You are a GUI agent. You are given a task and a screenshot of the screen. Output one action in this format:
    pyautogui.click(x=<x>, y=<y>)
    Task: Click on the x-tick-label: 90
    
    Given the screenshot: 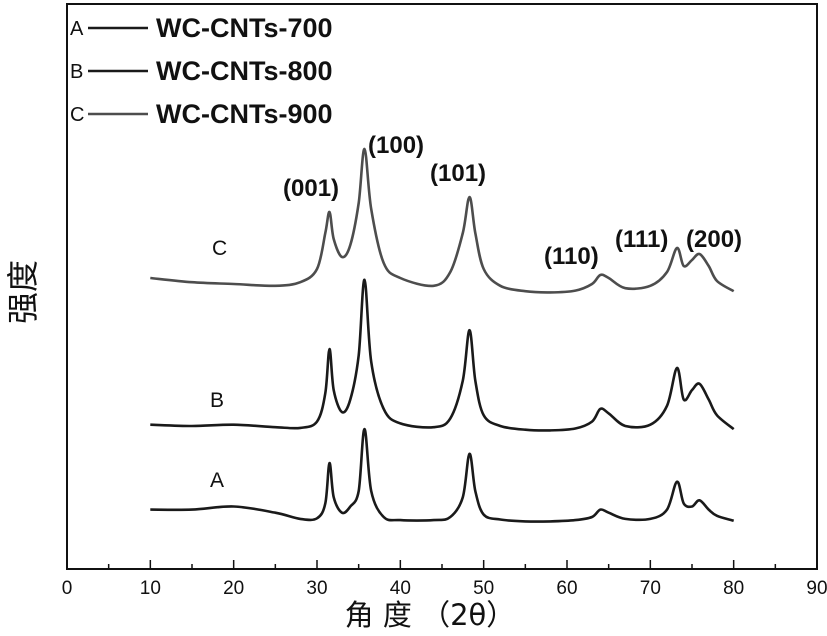 What is the action you would take?
    pyautogui.click(x=816, y=588)
    